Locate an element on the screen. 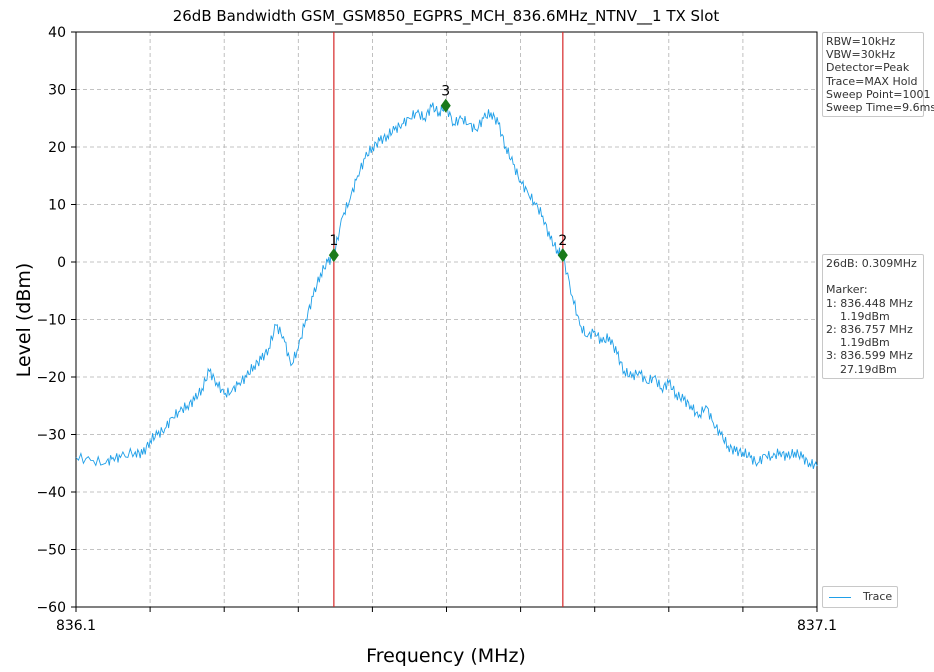  x-axis-ticks: 836.1 837.1 is located at coordinates (446, 620).